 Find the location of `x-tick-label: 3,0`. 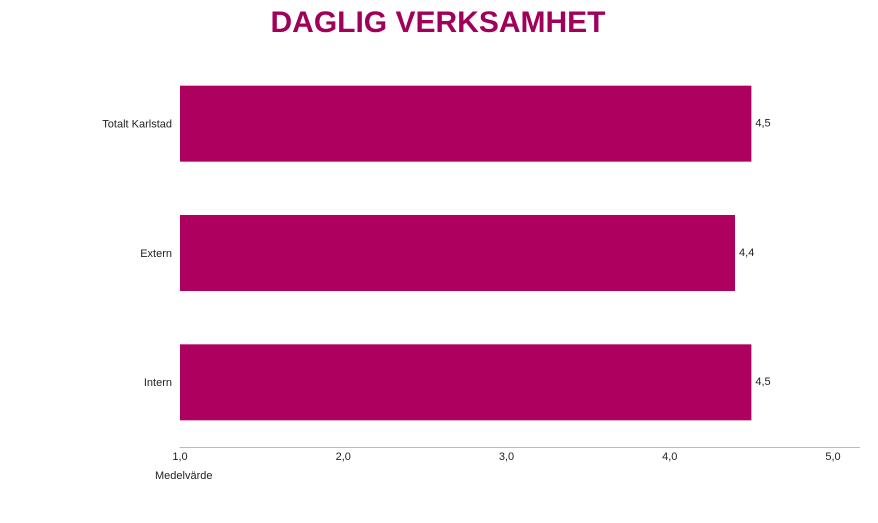

x-tick-label: 3,0 is located at coordinates (506, 457).